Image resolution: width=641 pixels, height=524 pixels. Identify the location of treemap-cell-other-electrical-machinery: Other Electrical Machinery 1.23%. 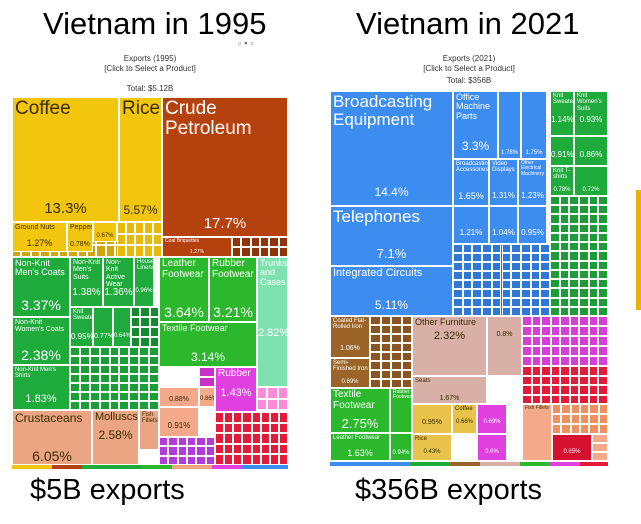
(532, 182).